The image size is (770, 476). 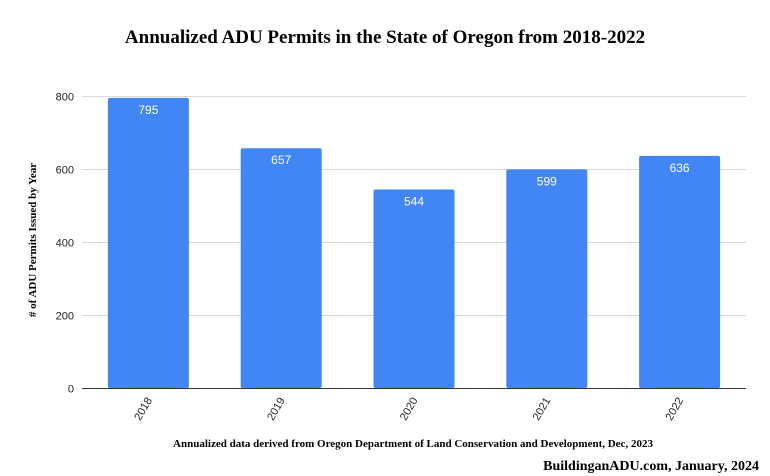 I want to click on bar-2020, so click(x=414, y=288).